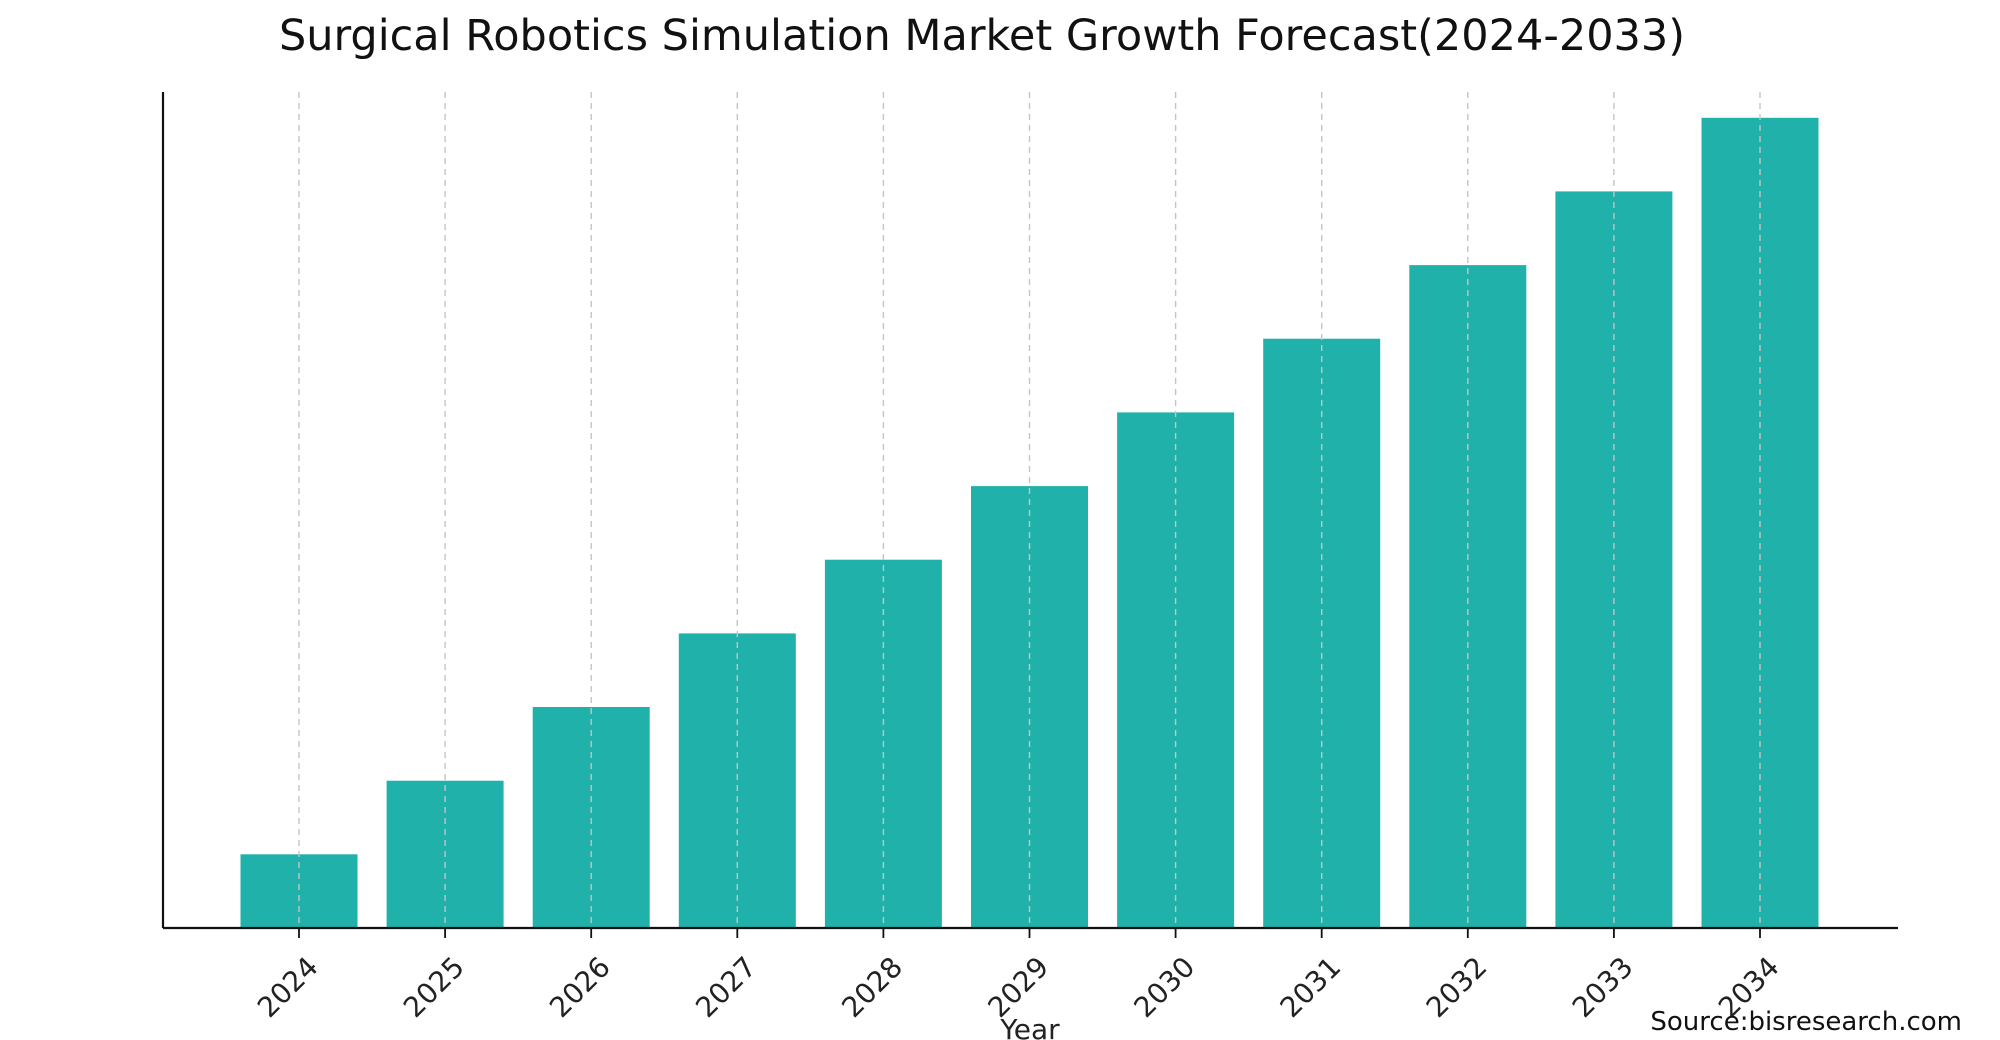  I want to click on x-tick-label-2025: 2025, so click(434, 987).